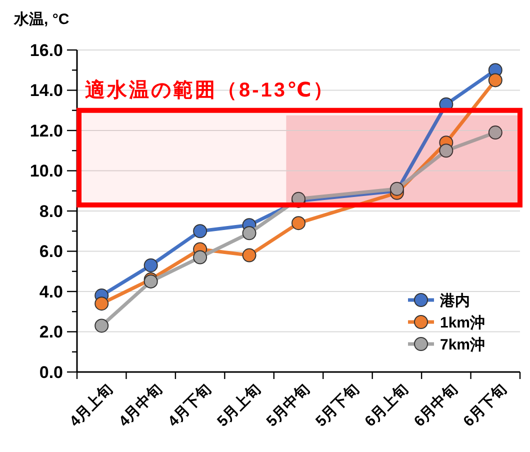  Describe the element at coordinates (91, 405) in the screenshot. I see `x-tick-label: 4月上旬` at that location.